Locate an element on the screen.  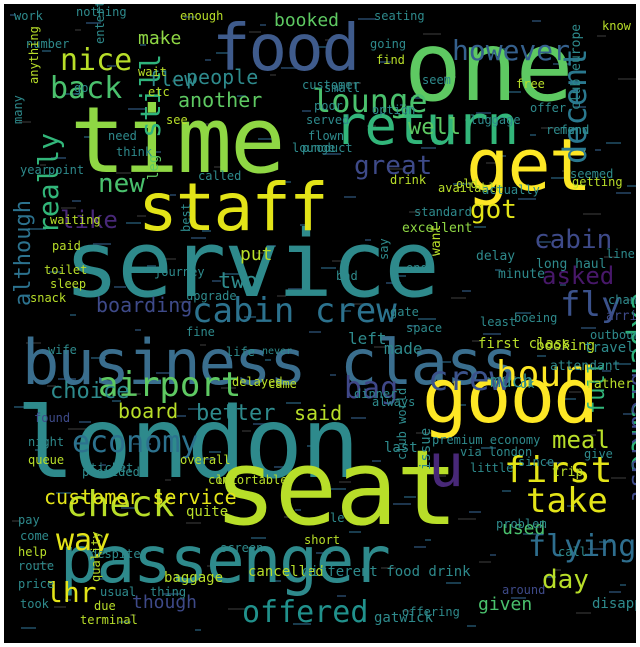
cloud-word: poor is located at coordinates (328, 106).